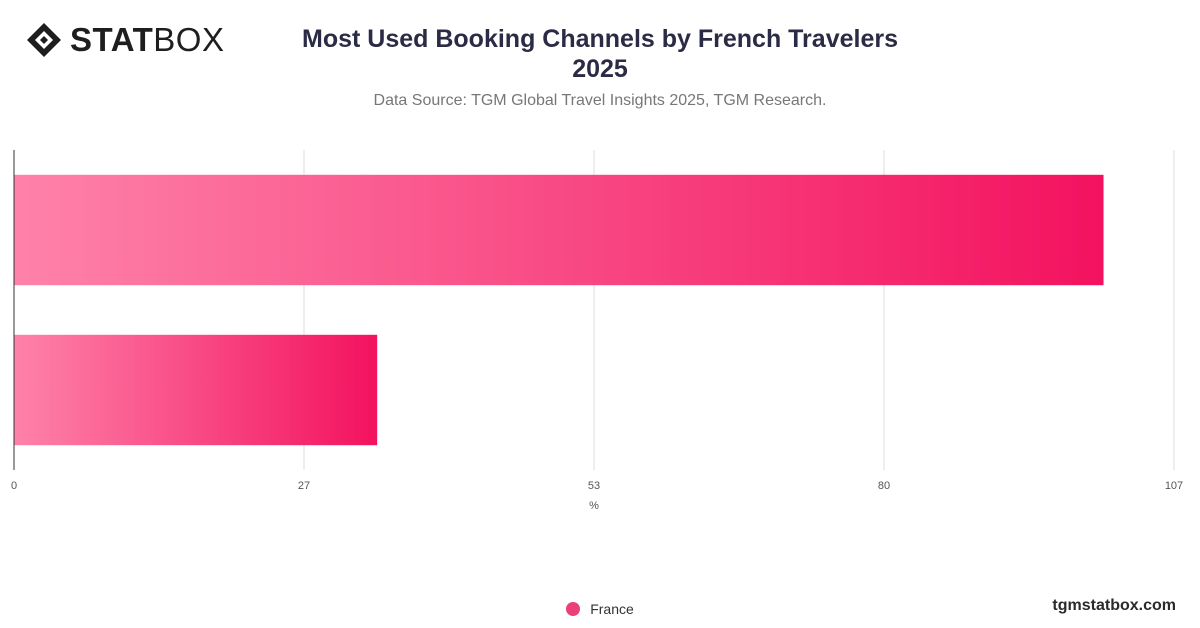 Image resolution: width=1200 pixels, height=628 pixels. What do you see at coordinates (1114, 605) in the screenshot?
I see `website-label: tgmstatbox.com` at bounding box center [1114, 605].